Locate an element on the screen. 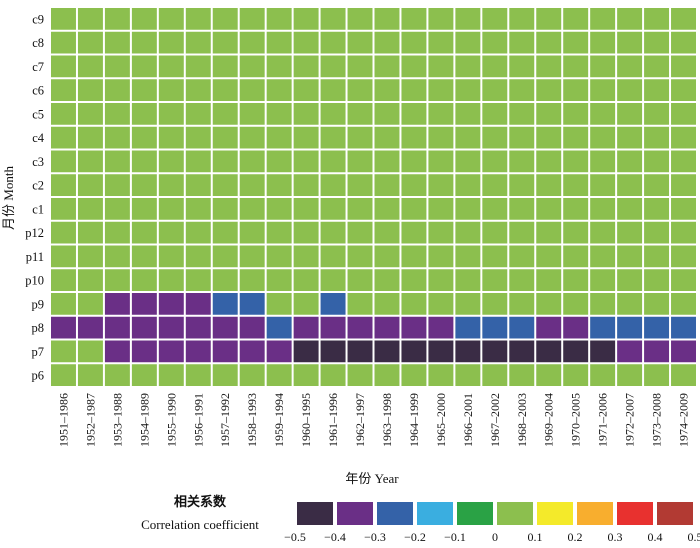 The height and width of the screenshot is (548, 700). x-tick-label: 1974–2009 is located at coordinates (684, 420).